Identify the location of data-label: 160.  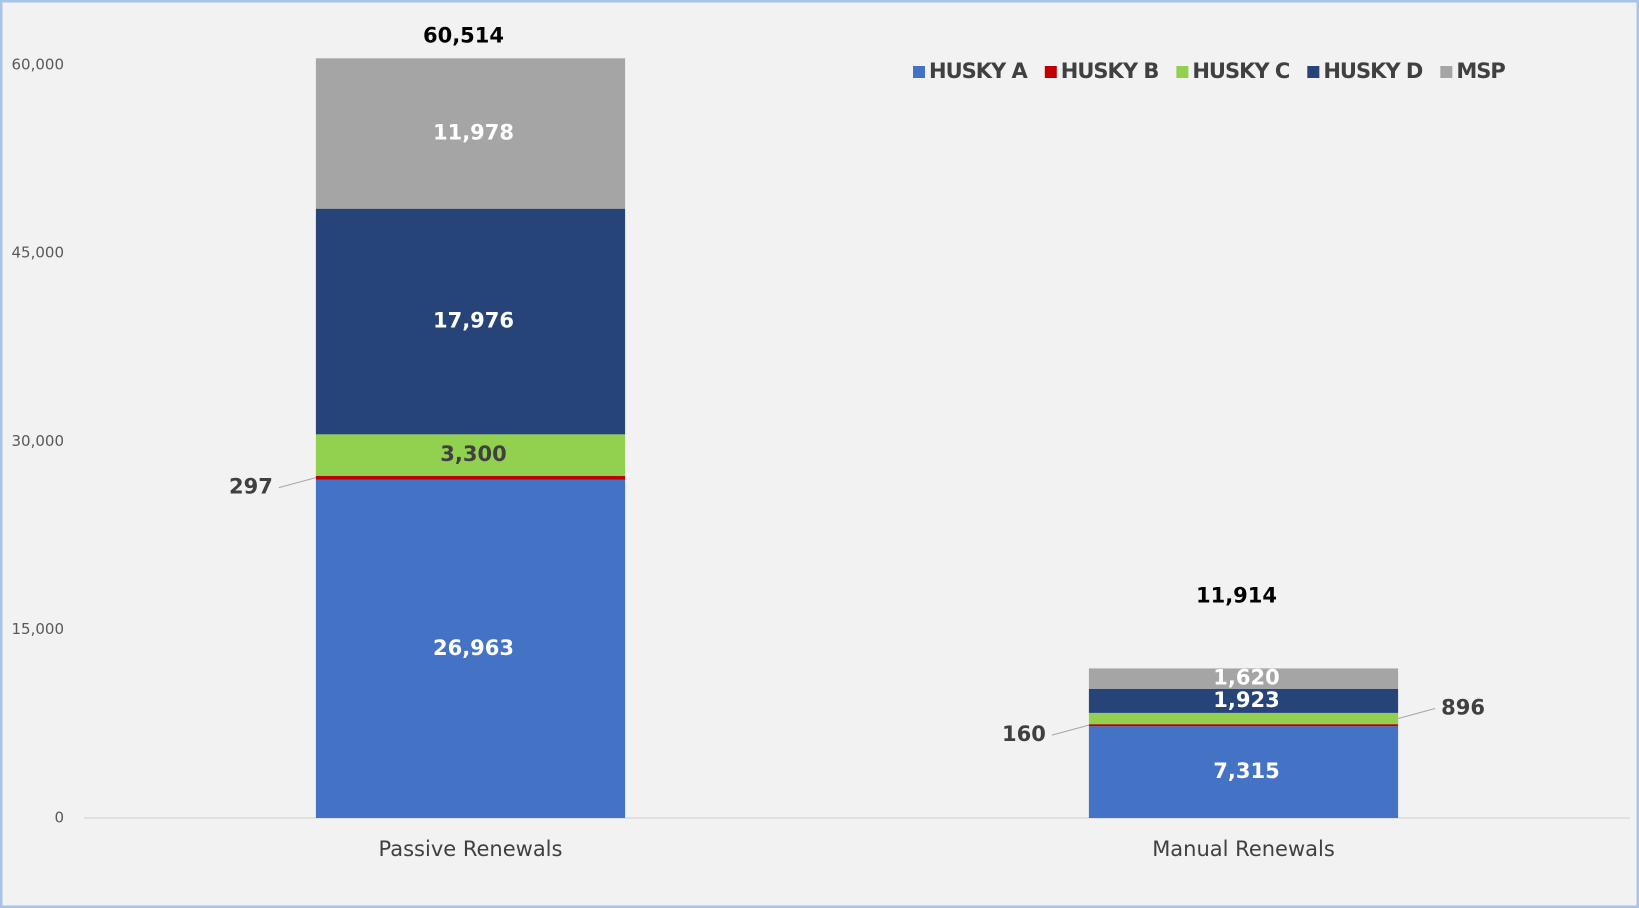
(1024, 734).